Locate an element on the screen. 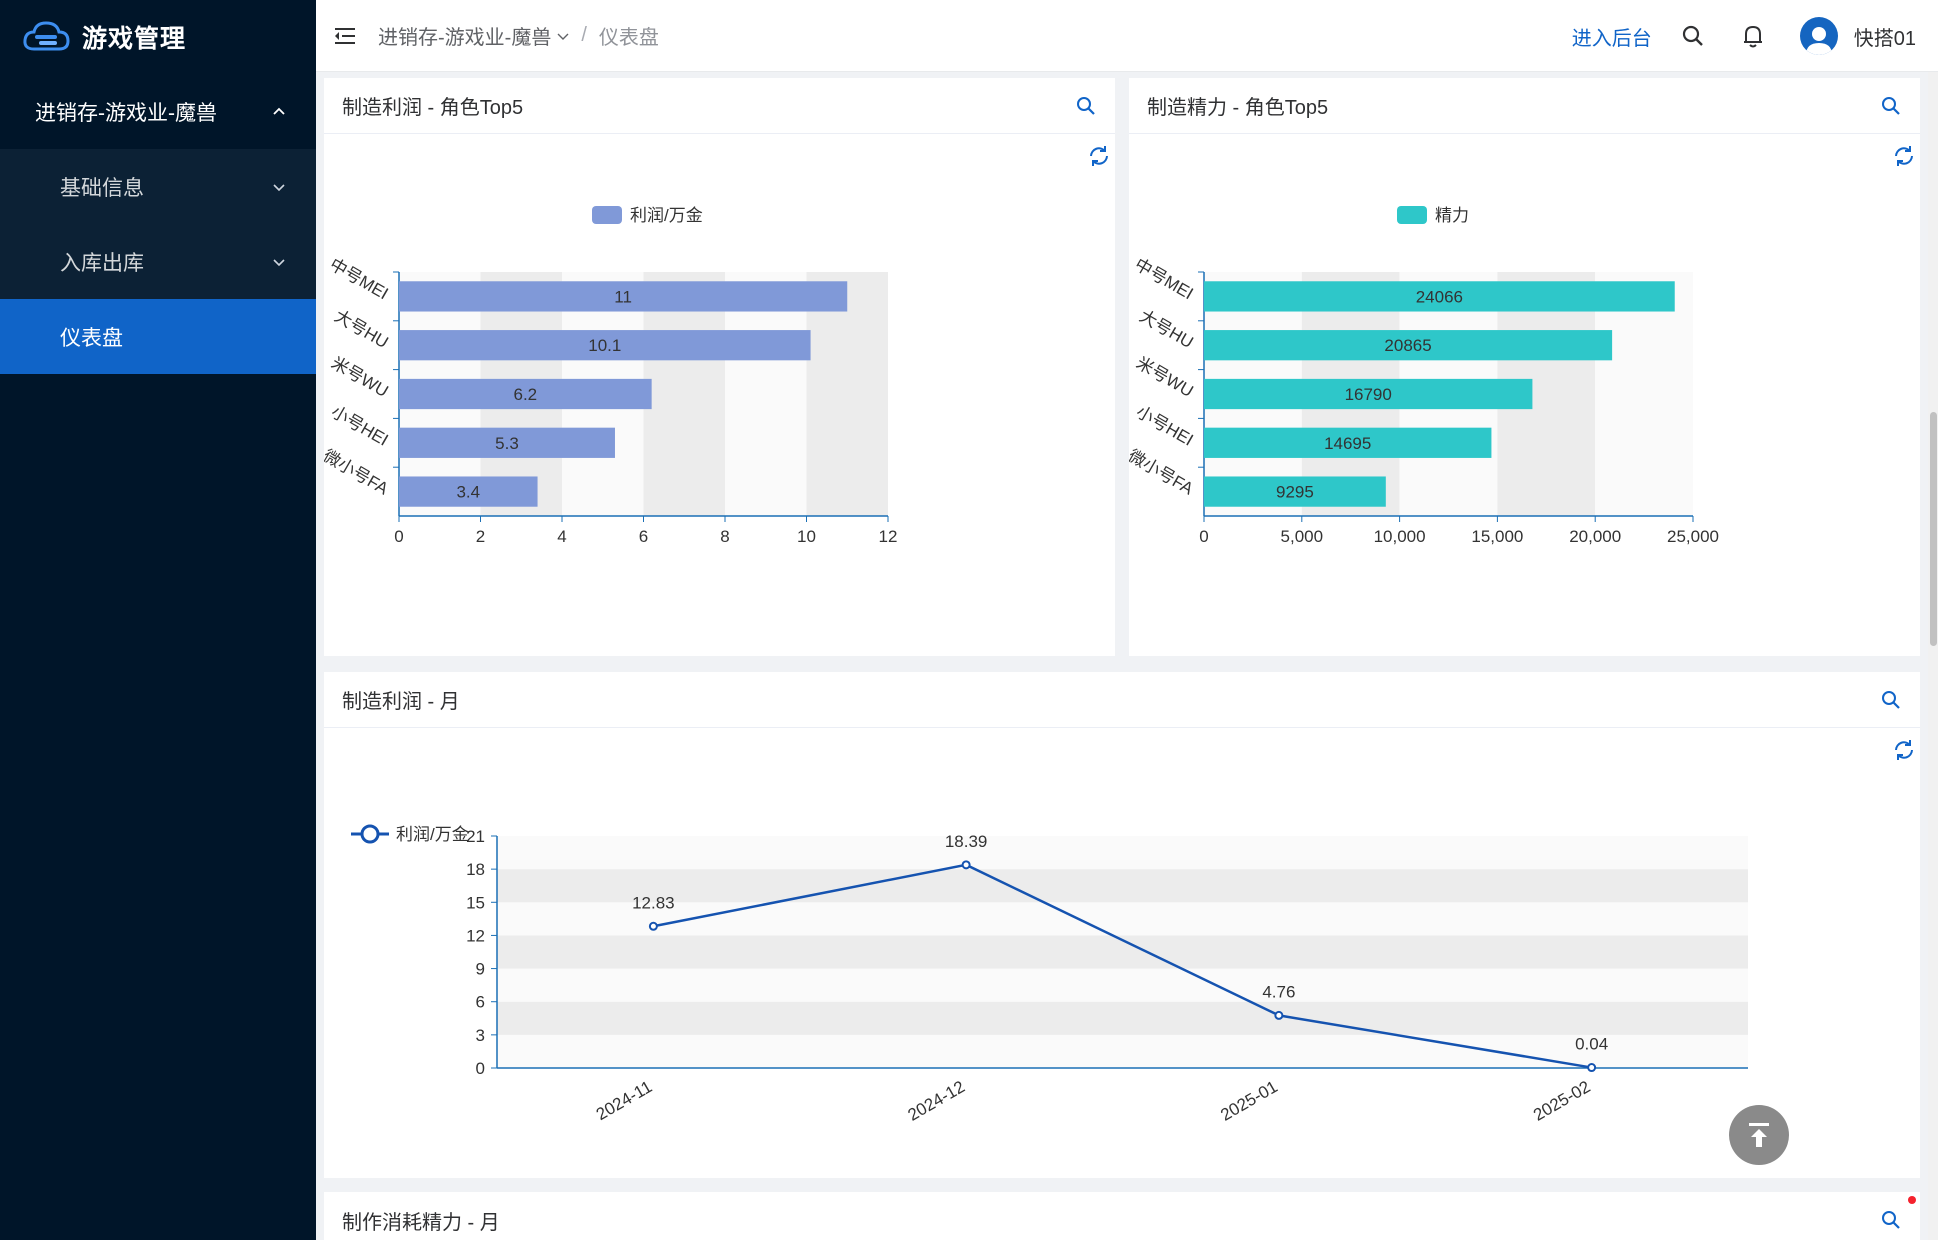 This screenshot has height=1240, width=1938. header-search-button is located at coordinates (1693, 36).